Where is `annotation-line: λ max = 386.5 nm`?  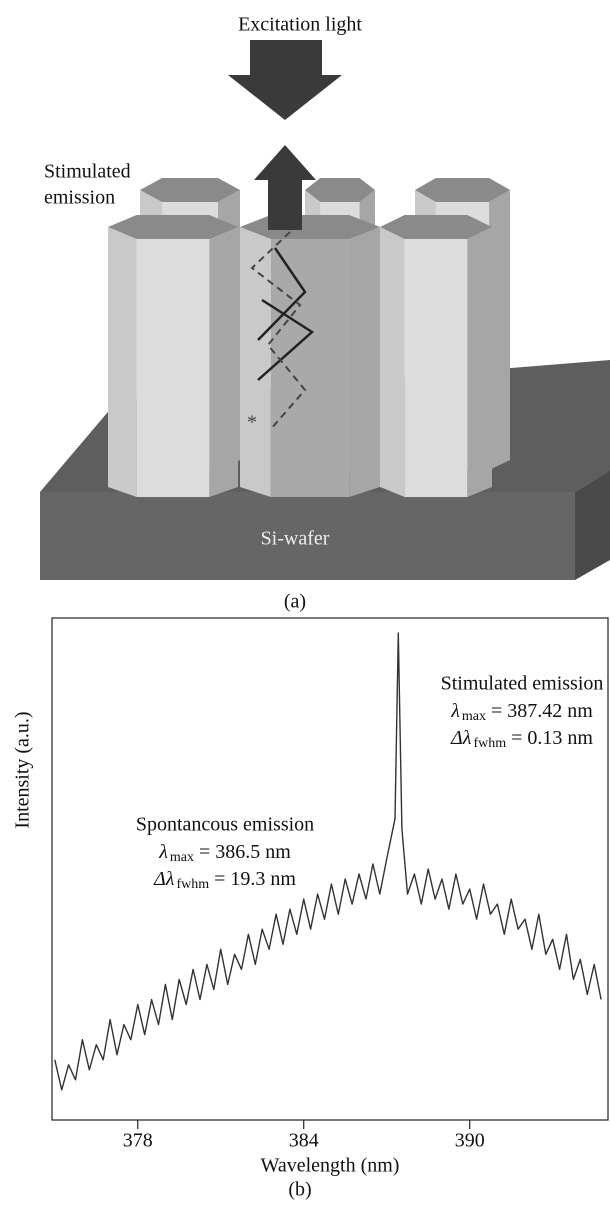 annotation-line: λ max = 386.5 nm is located at coordinates (224, 853).